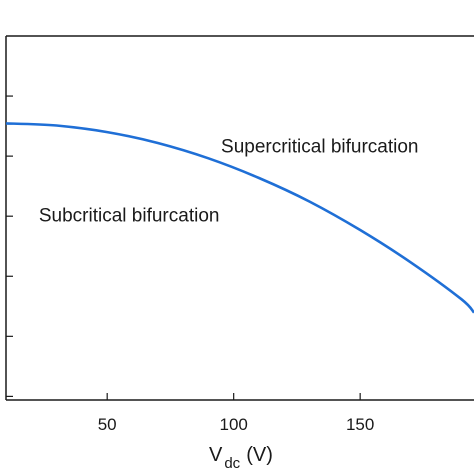 This screenshot has width=474, height=474. I want to click on annotation-label: Subcritical bifurcation, so click(129, 216).